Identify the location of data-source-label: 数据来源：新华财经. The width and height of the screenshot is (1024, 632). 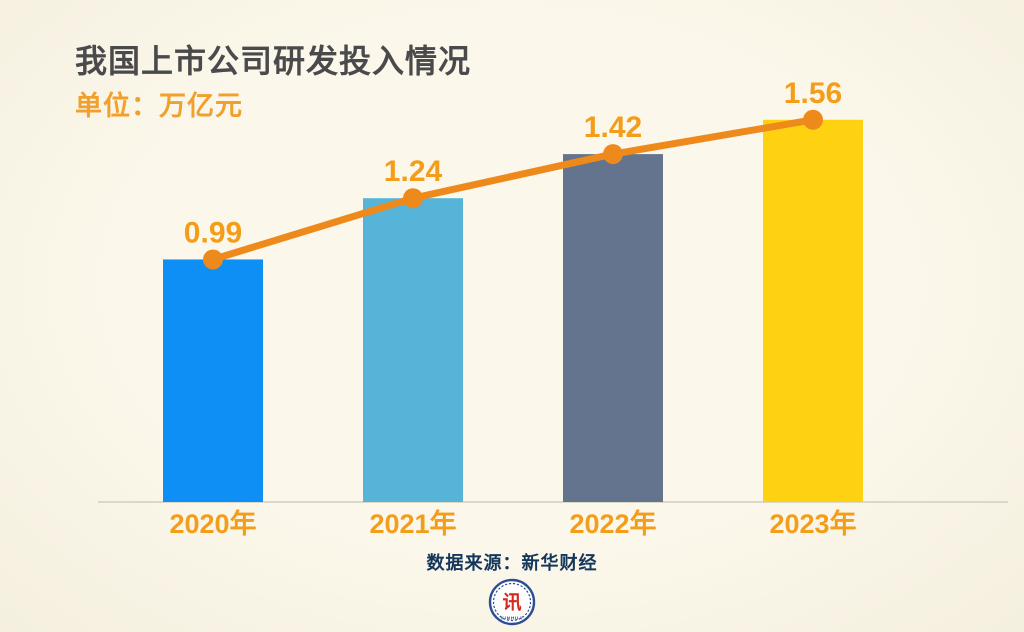
(512, 563).